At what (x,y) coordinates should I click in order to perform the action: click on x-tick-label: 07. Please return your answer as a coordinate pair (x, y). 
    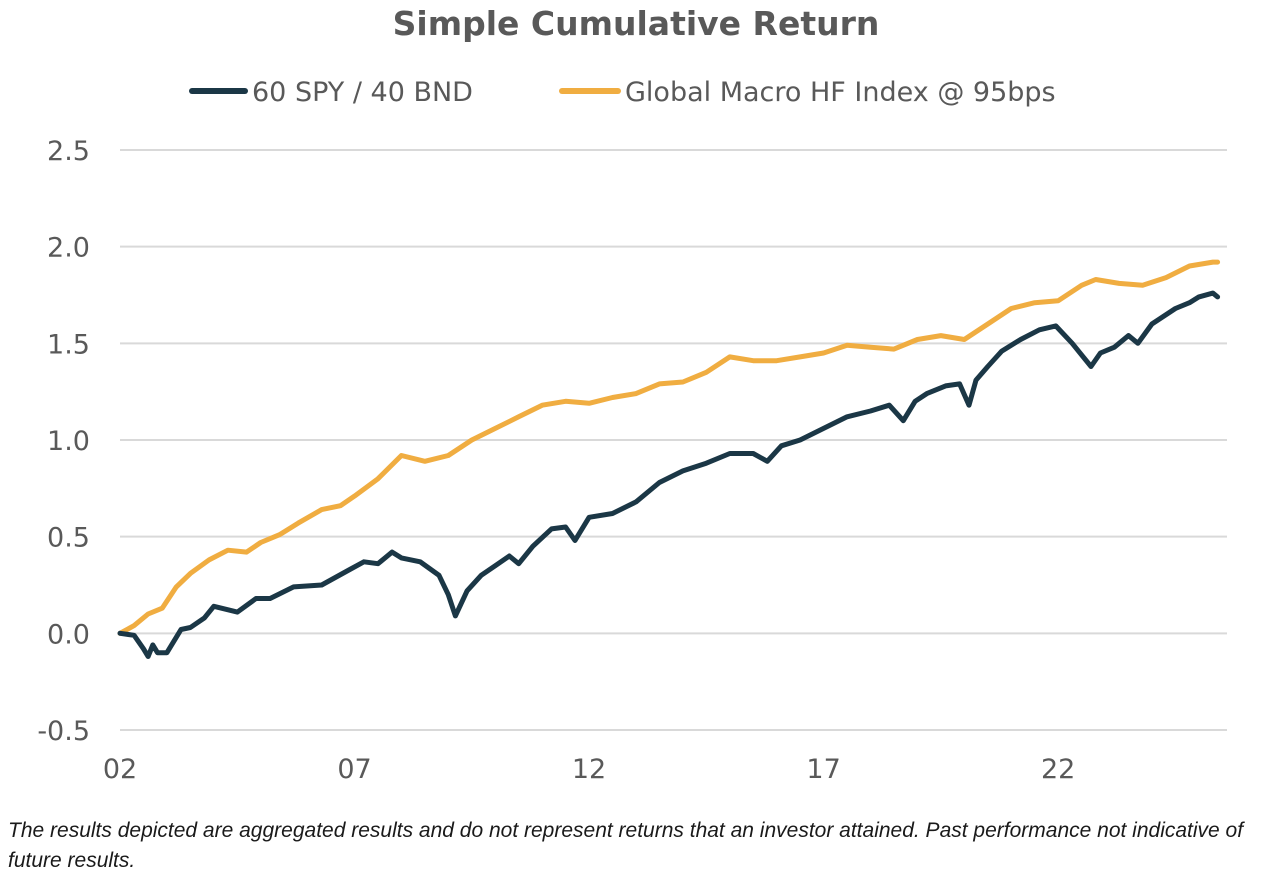
    Looking at the image, I should click on (354, 769).